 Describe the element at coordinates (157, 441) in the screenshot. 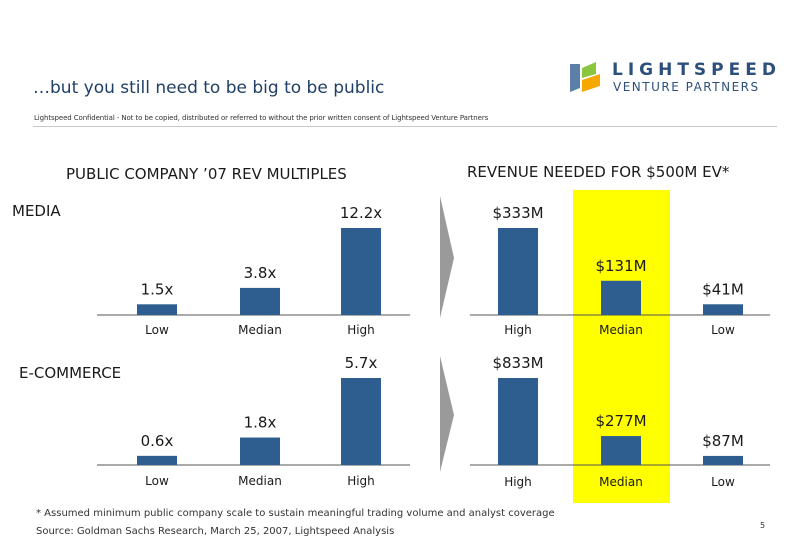

I see `data-label: 0.6x` at that location.